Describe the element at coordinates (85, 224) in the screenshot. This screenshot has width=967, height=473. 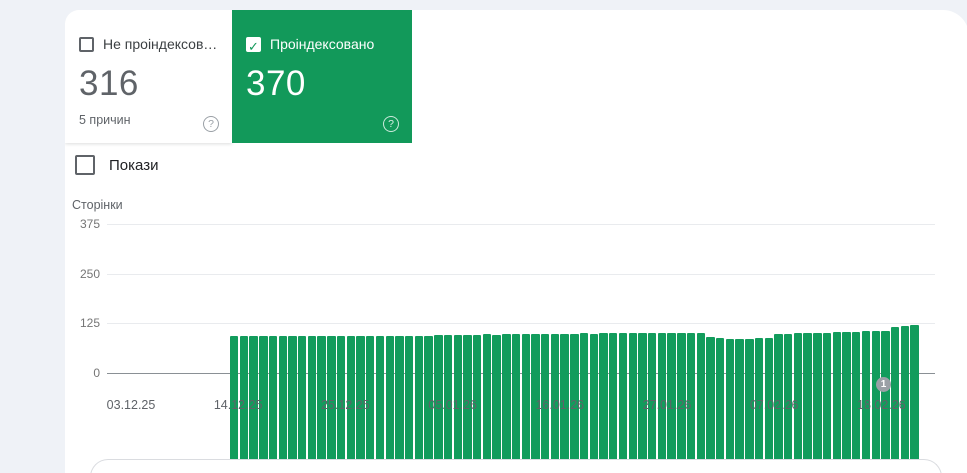
I see `y-tick-label: 375` at that location.